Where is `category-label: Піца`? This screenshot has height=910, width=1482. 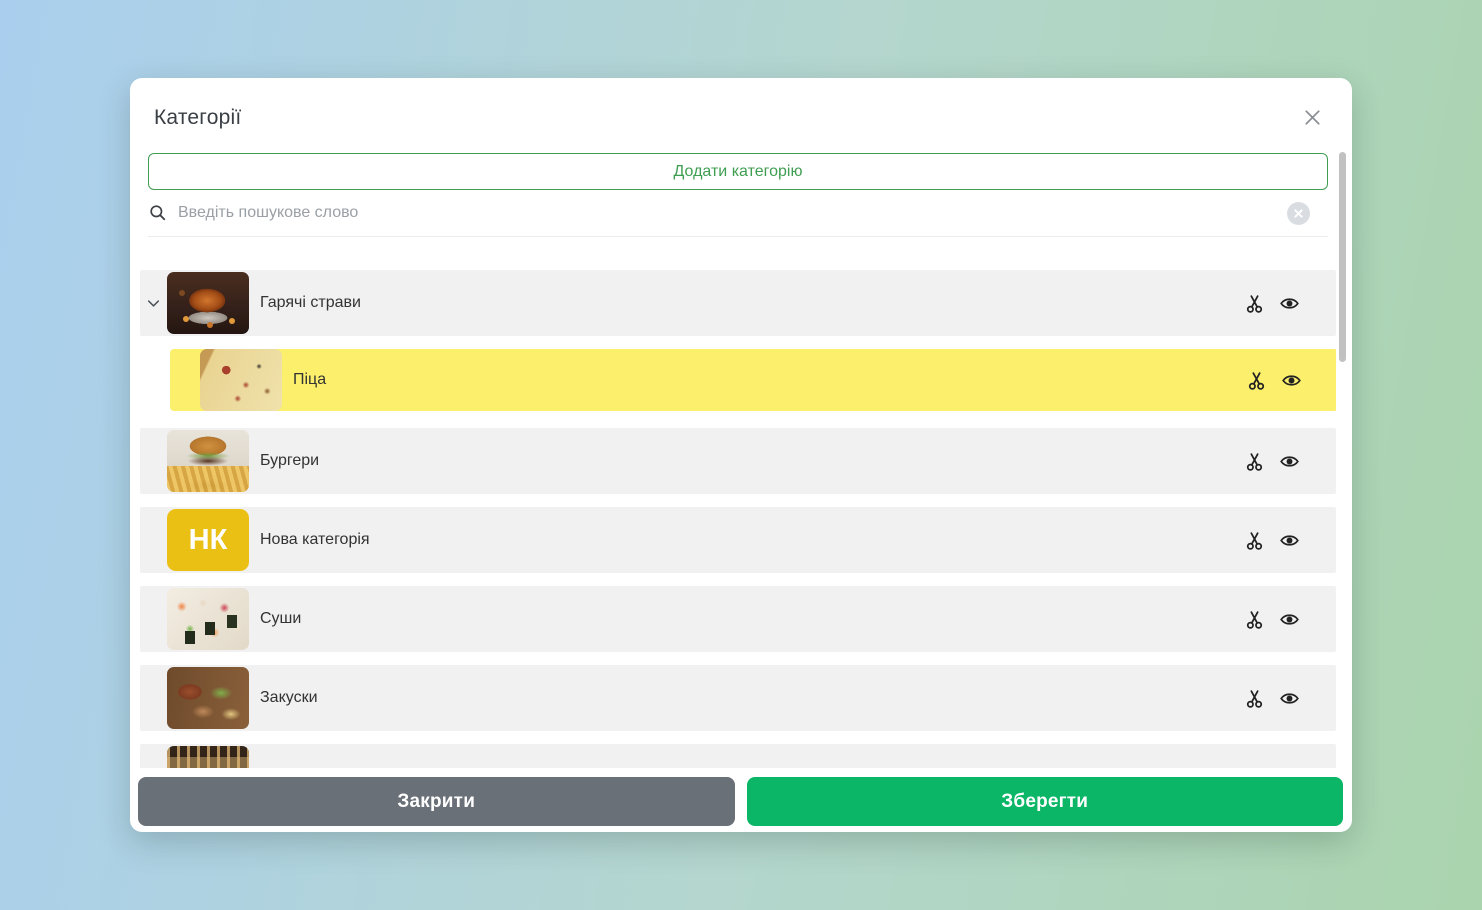 category-label: Піца is located at coordinates (310, 379).